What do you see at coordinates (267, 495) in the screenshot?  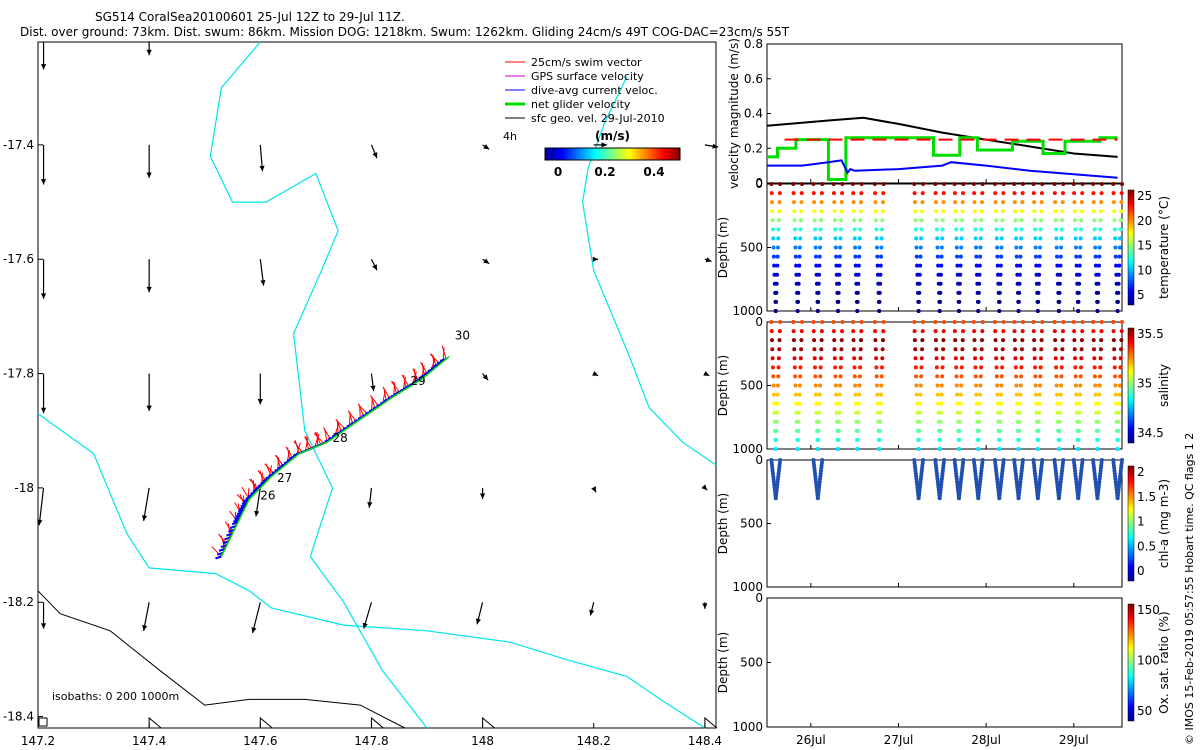 I see `day-marker: 26` at bounding box center [267, 495].